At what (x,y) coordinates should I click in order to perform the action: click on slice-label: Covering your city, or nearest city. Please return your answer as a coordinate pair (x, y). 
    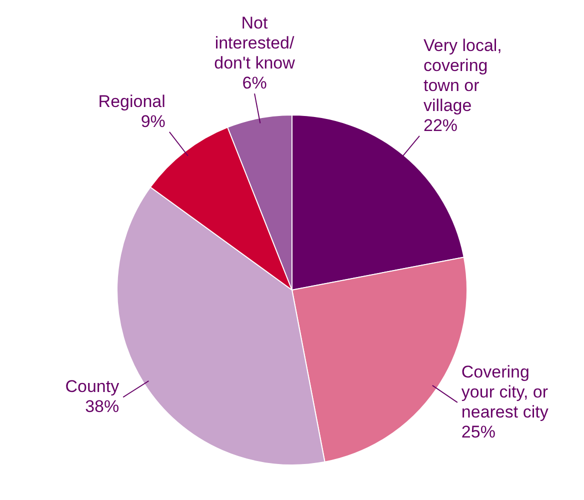
    Looking at the image, I should click on (505, 392).